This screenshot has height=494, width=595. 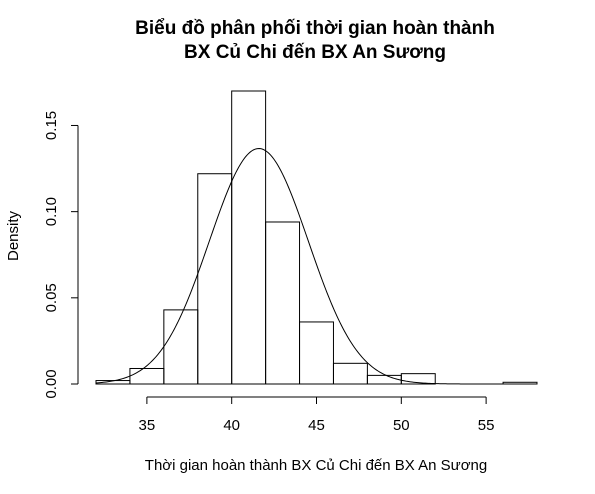 What do you see at coordinates (486, 425) in the screenshot?
I see `x-tick-label-55: 55` at bounding box center [486, 425].